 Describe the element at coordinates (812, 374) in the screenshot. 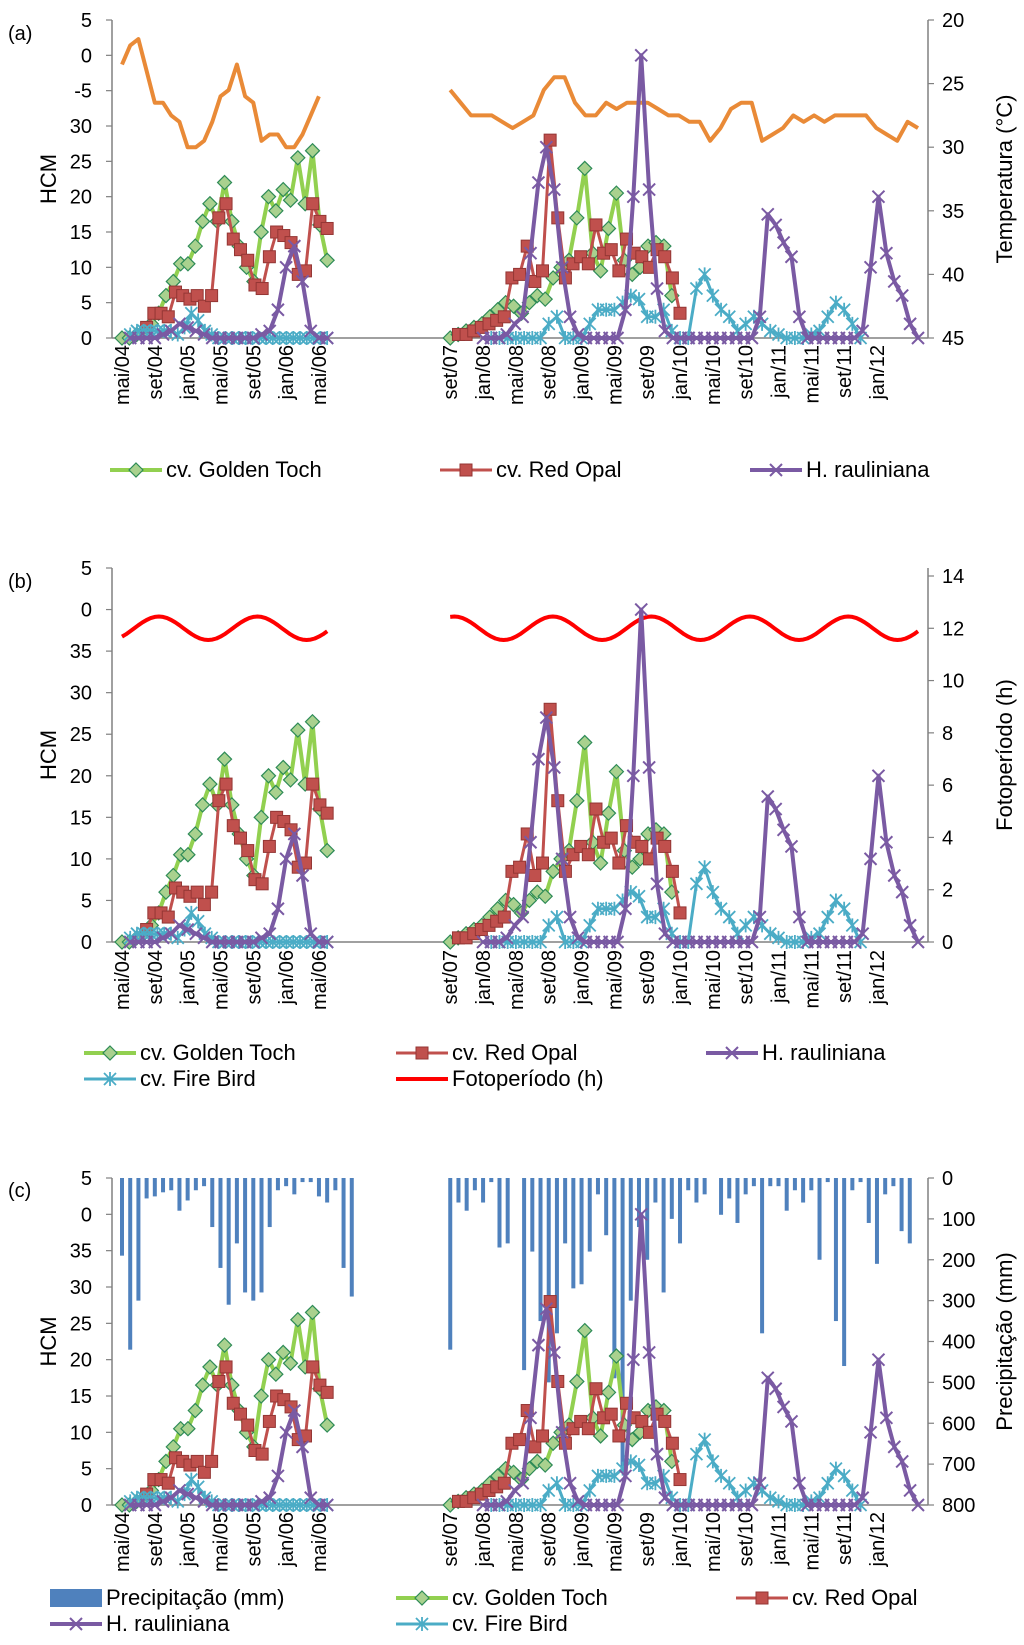

I see `x-tick-label: mai/11` at that location.